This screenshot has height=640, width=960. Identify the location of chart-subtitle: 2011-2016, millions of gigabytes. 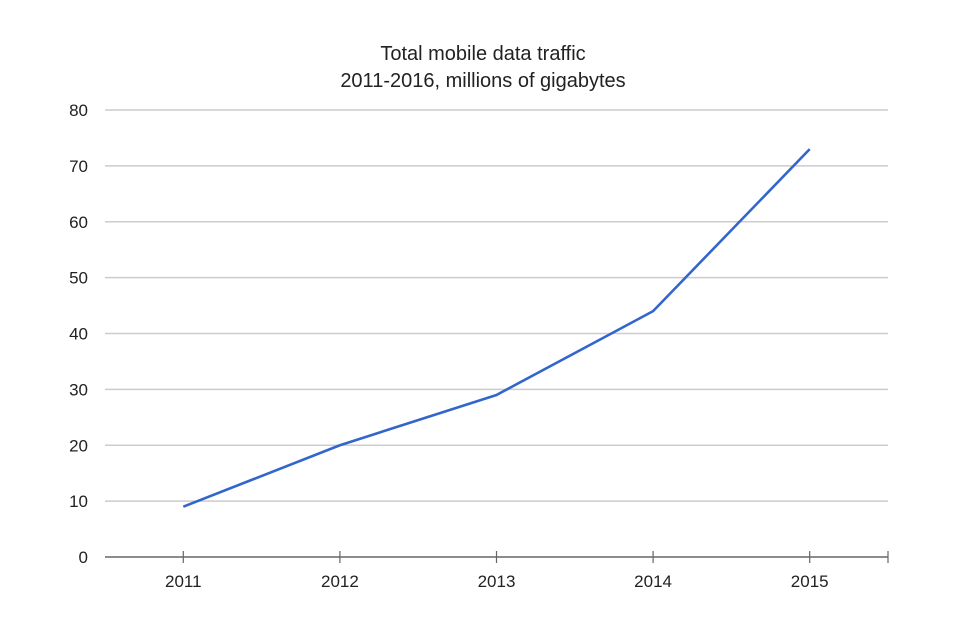
(482, 81).